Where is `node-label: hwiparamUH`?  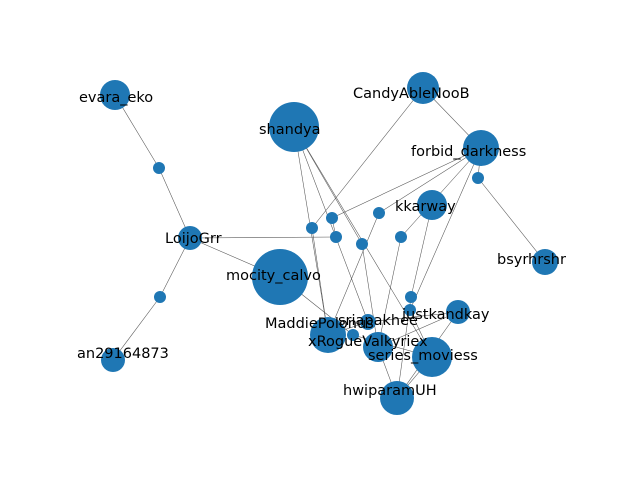 node-label: hwiparamUH is located at coordinates (390, 391).